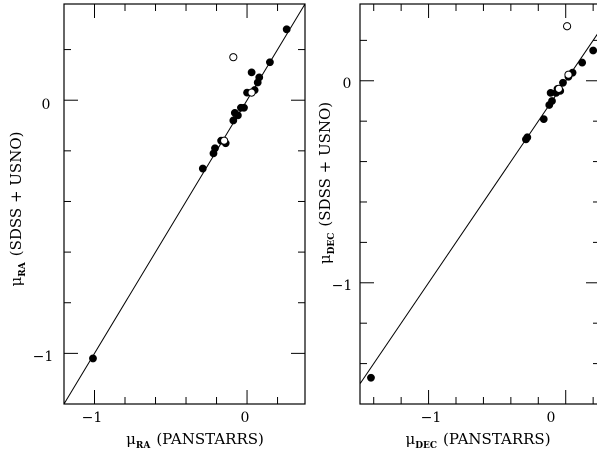  Describe the element at coordinates (17, 209) in the screenshot. I see `y-axis-label: μRA(SDSS + USNO)` at that location.